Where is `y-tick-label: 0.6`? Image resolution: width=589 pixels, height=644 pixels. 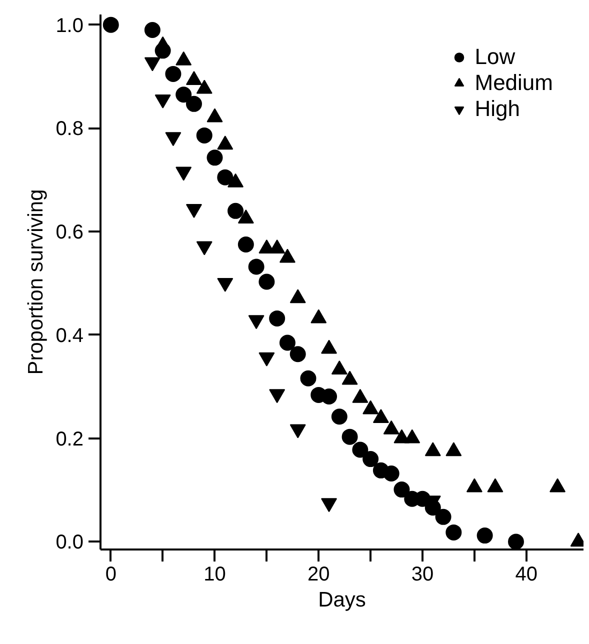 y-tick-label: 0.6 is located at coordinates (70, 233).